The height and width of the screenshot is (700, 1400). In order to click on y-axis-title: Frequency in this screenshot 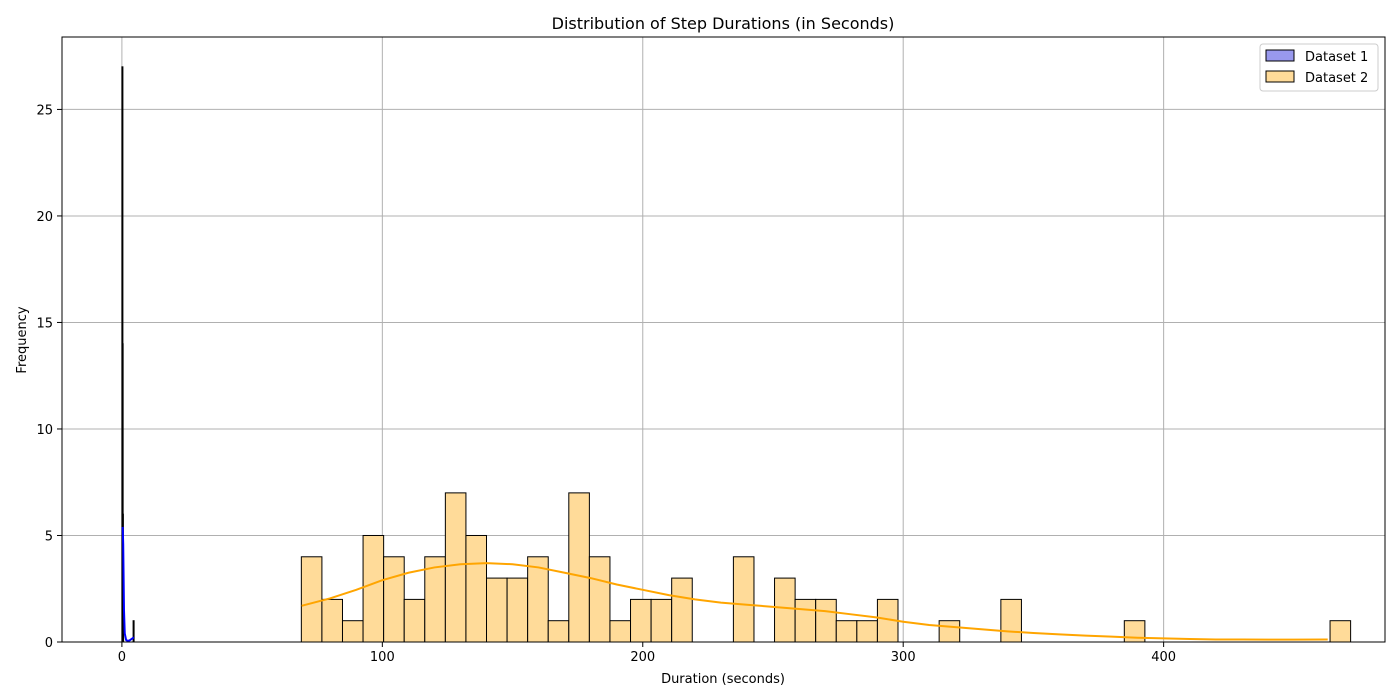, I will do `click(22, 339)`.